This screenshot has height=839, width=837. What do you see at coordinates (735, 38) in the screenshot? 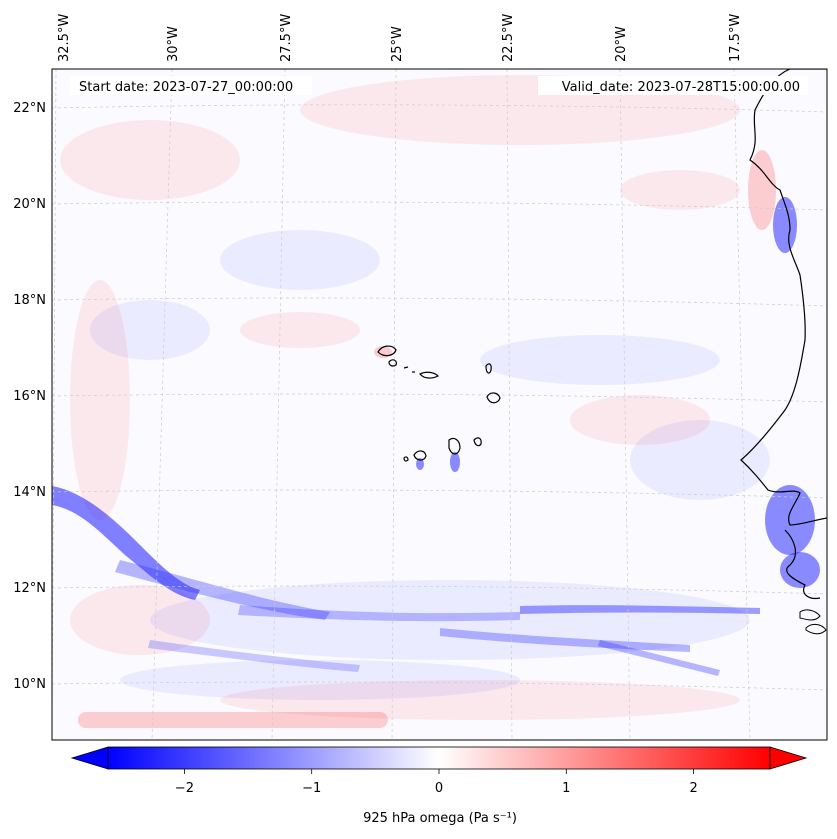
I see `lon-label: 17.5°W` at bounding box center [735, 38].